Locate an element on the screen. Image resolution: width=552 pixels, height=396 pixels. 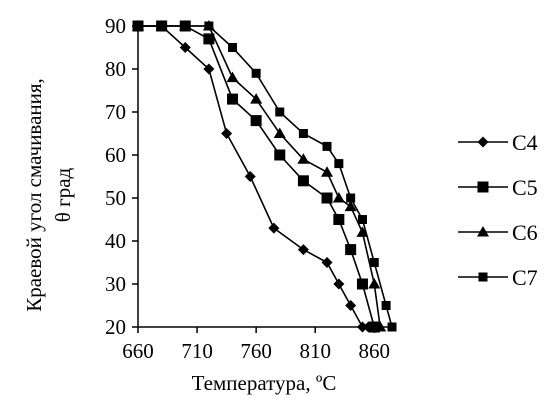
legend-label: C6 is located at coordinates (525, 232).